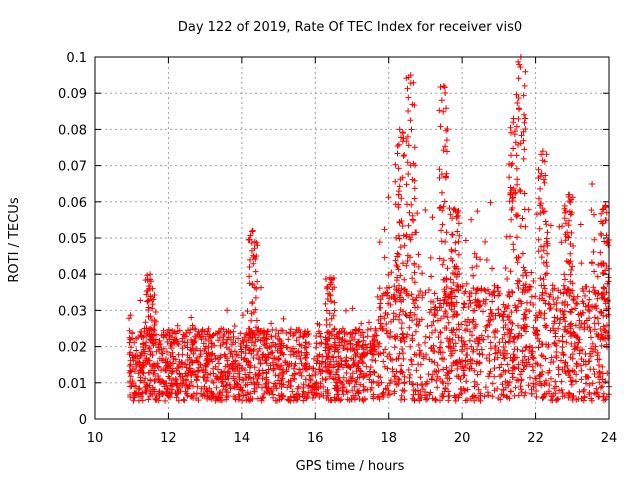 The image size is (640, 480). What do you see at coordinates (462, 438) in the screenshot?
I see `x-tick-label: 20` at bounding box center [462, 438].